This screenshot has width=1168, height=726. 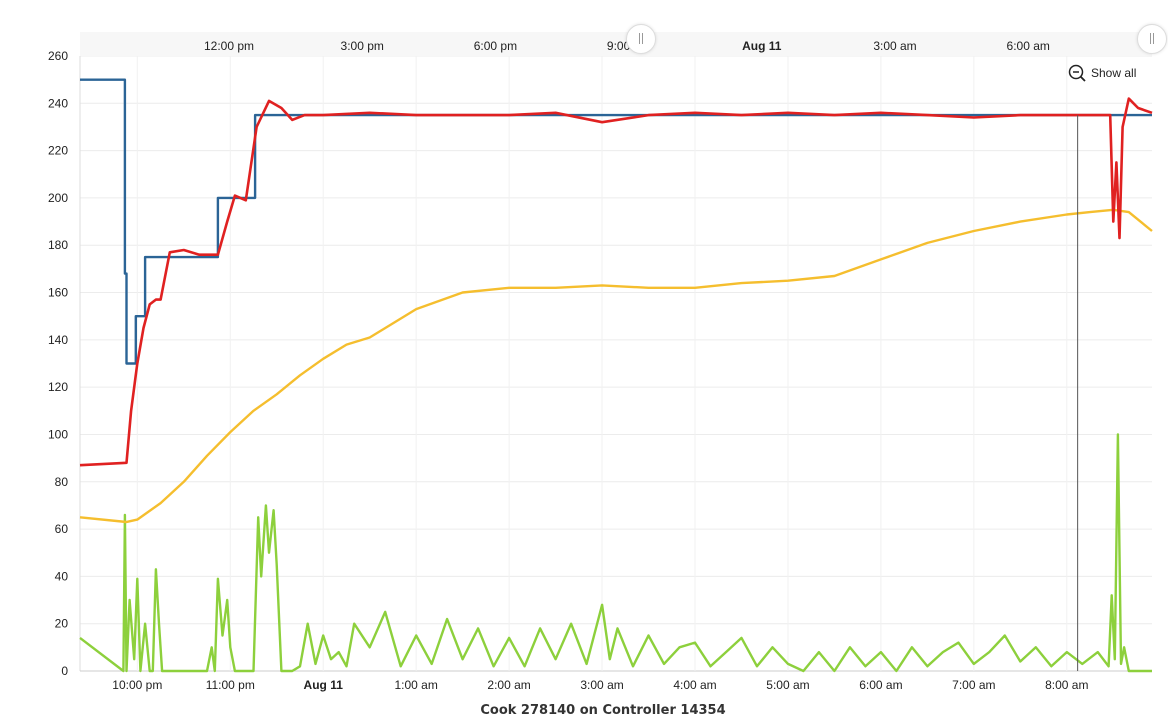 What do you see at coordinates (229, 46) in the screenshot?
I see `navigator-tick-label: 12:00 pm` at bounding box center [229, 46].